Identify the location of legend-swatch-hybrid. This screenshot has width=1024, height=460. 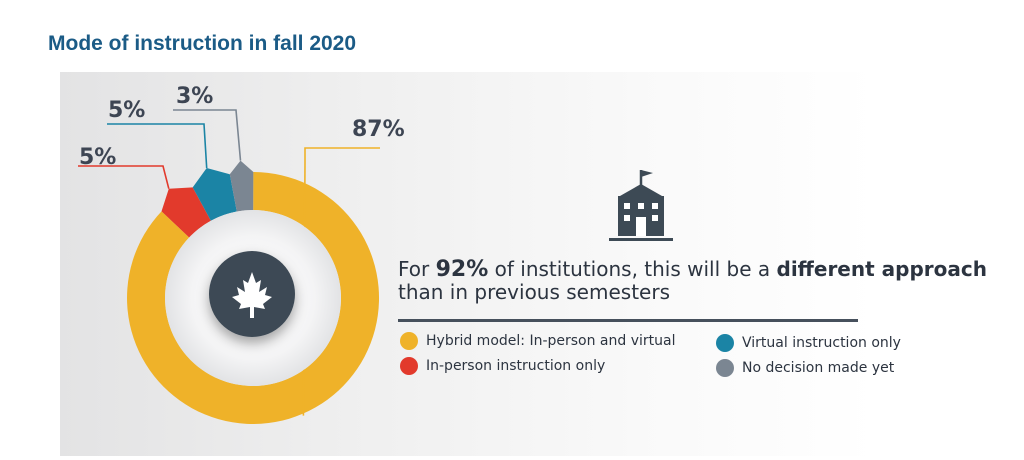
(409, 341).